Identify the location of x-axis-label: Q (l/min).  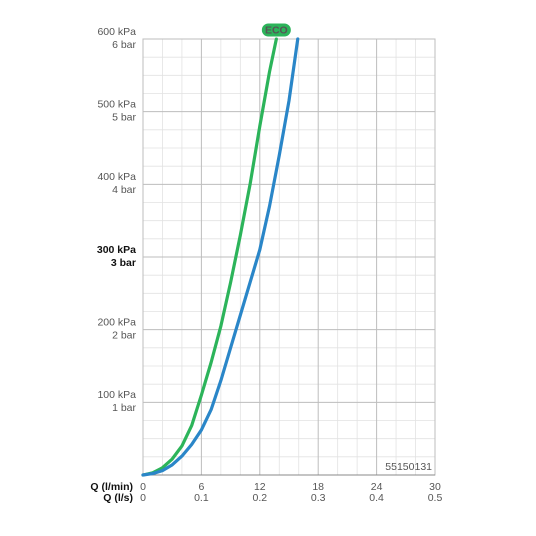
(111, 487).